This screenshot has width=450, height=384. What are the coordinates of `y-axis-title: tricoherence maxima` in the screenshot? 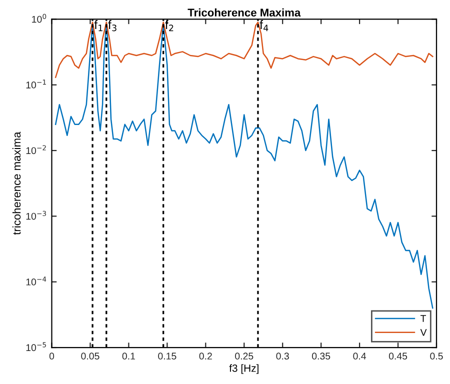 It's located at (16, 183).